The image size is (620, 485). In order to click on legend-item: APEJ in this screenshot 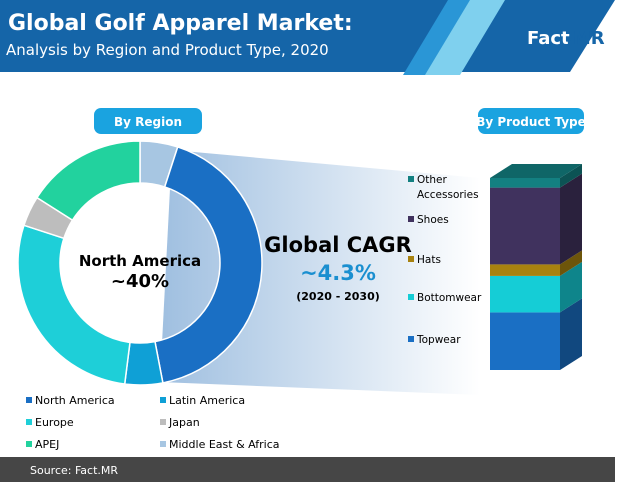, I will do `click(47, 444)`.